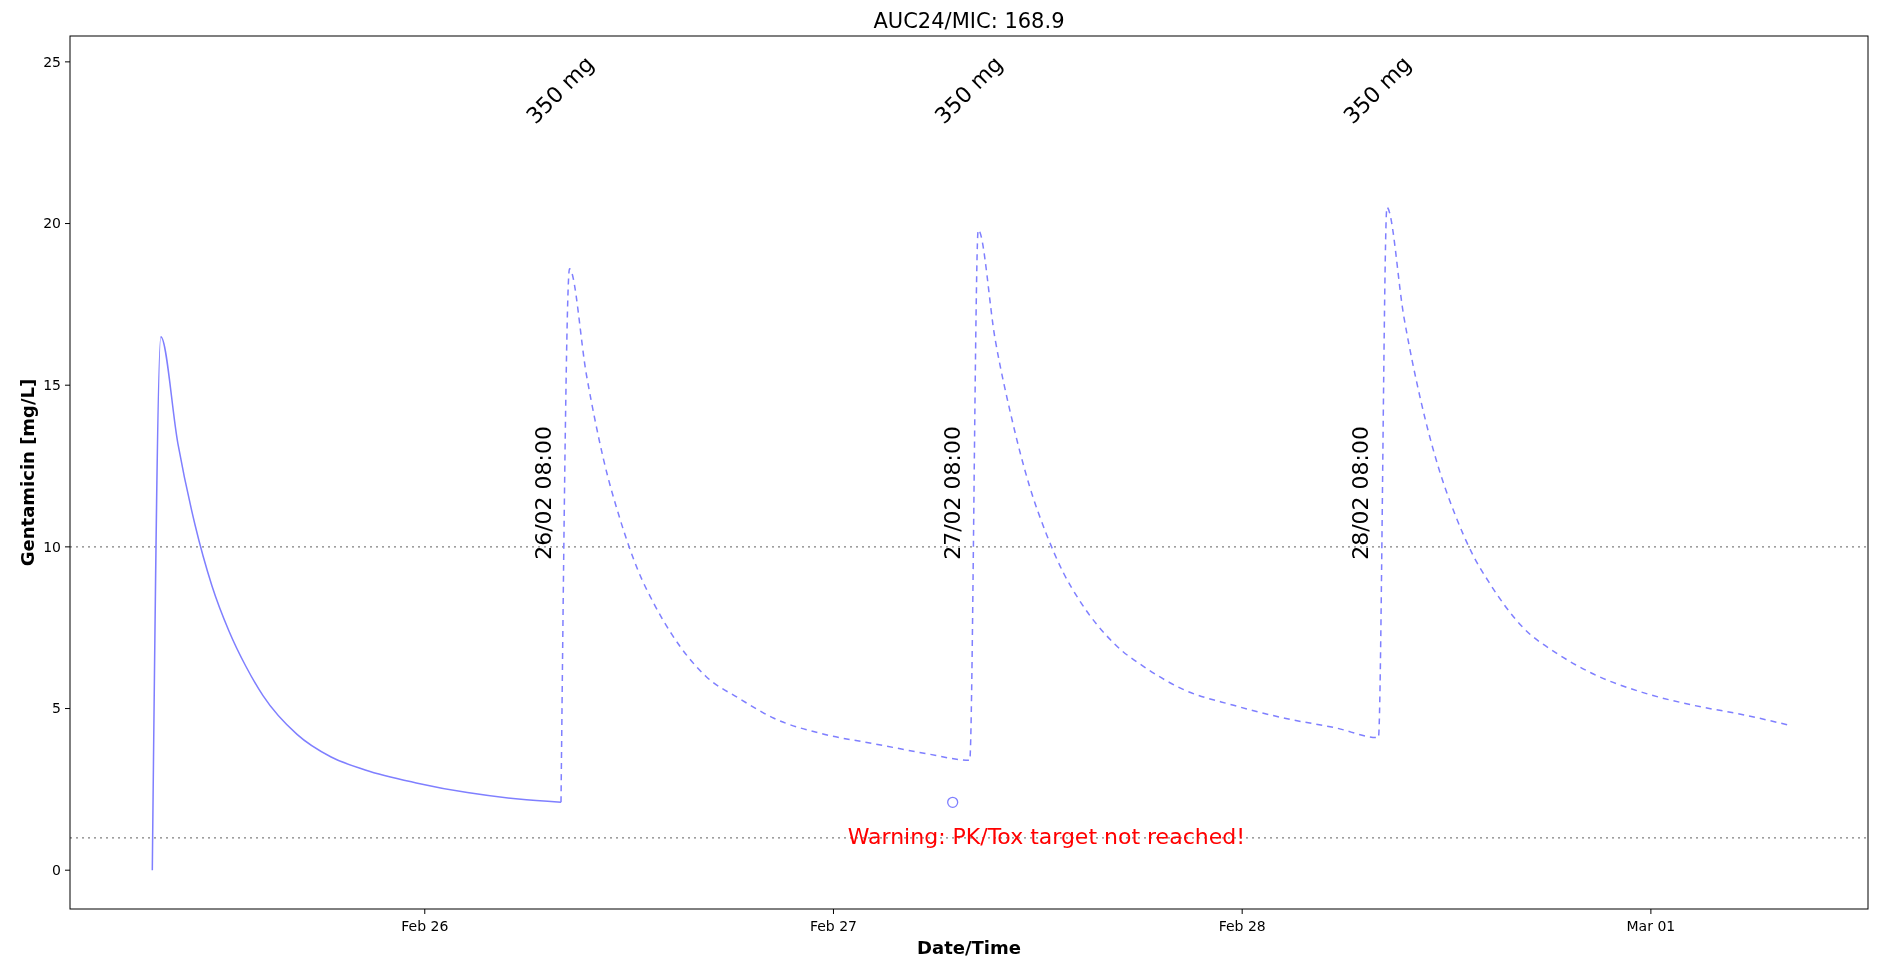  I want to click on y-tick-label: 10, so click(52, 546).